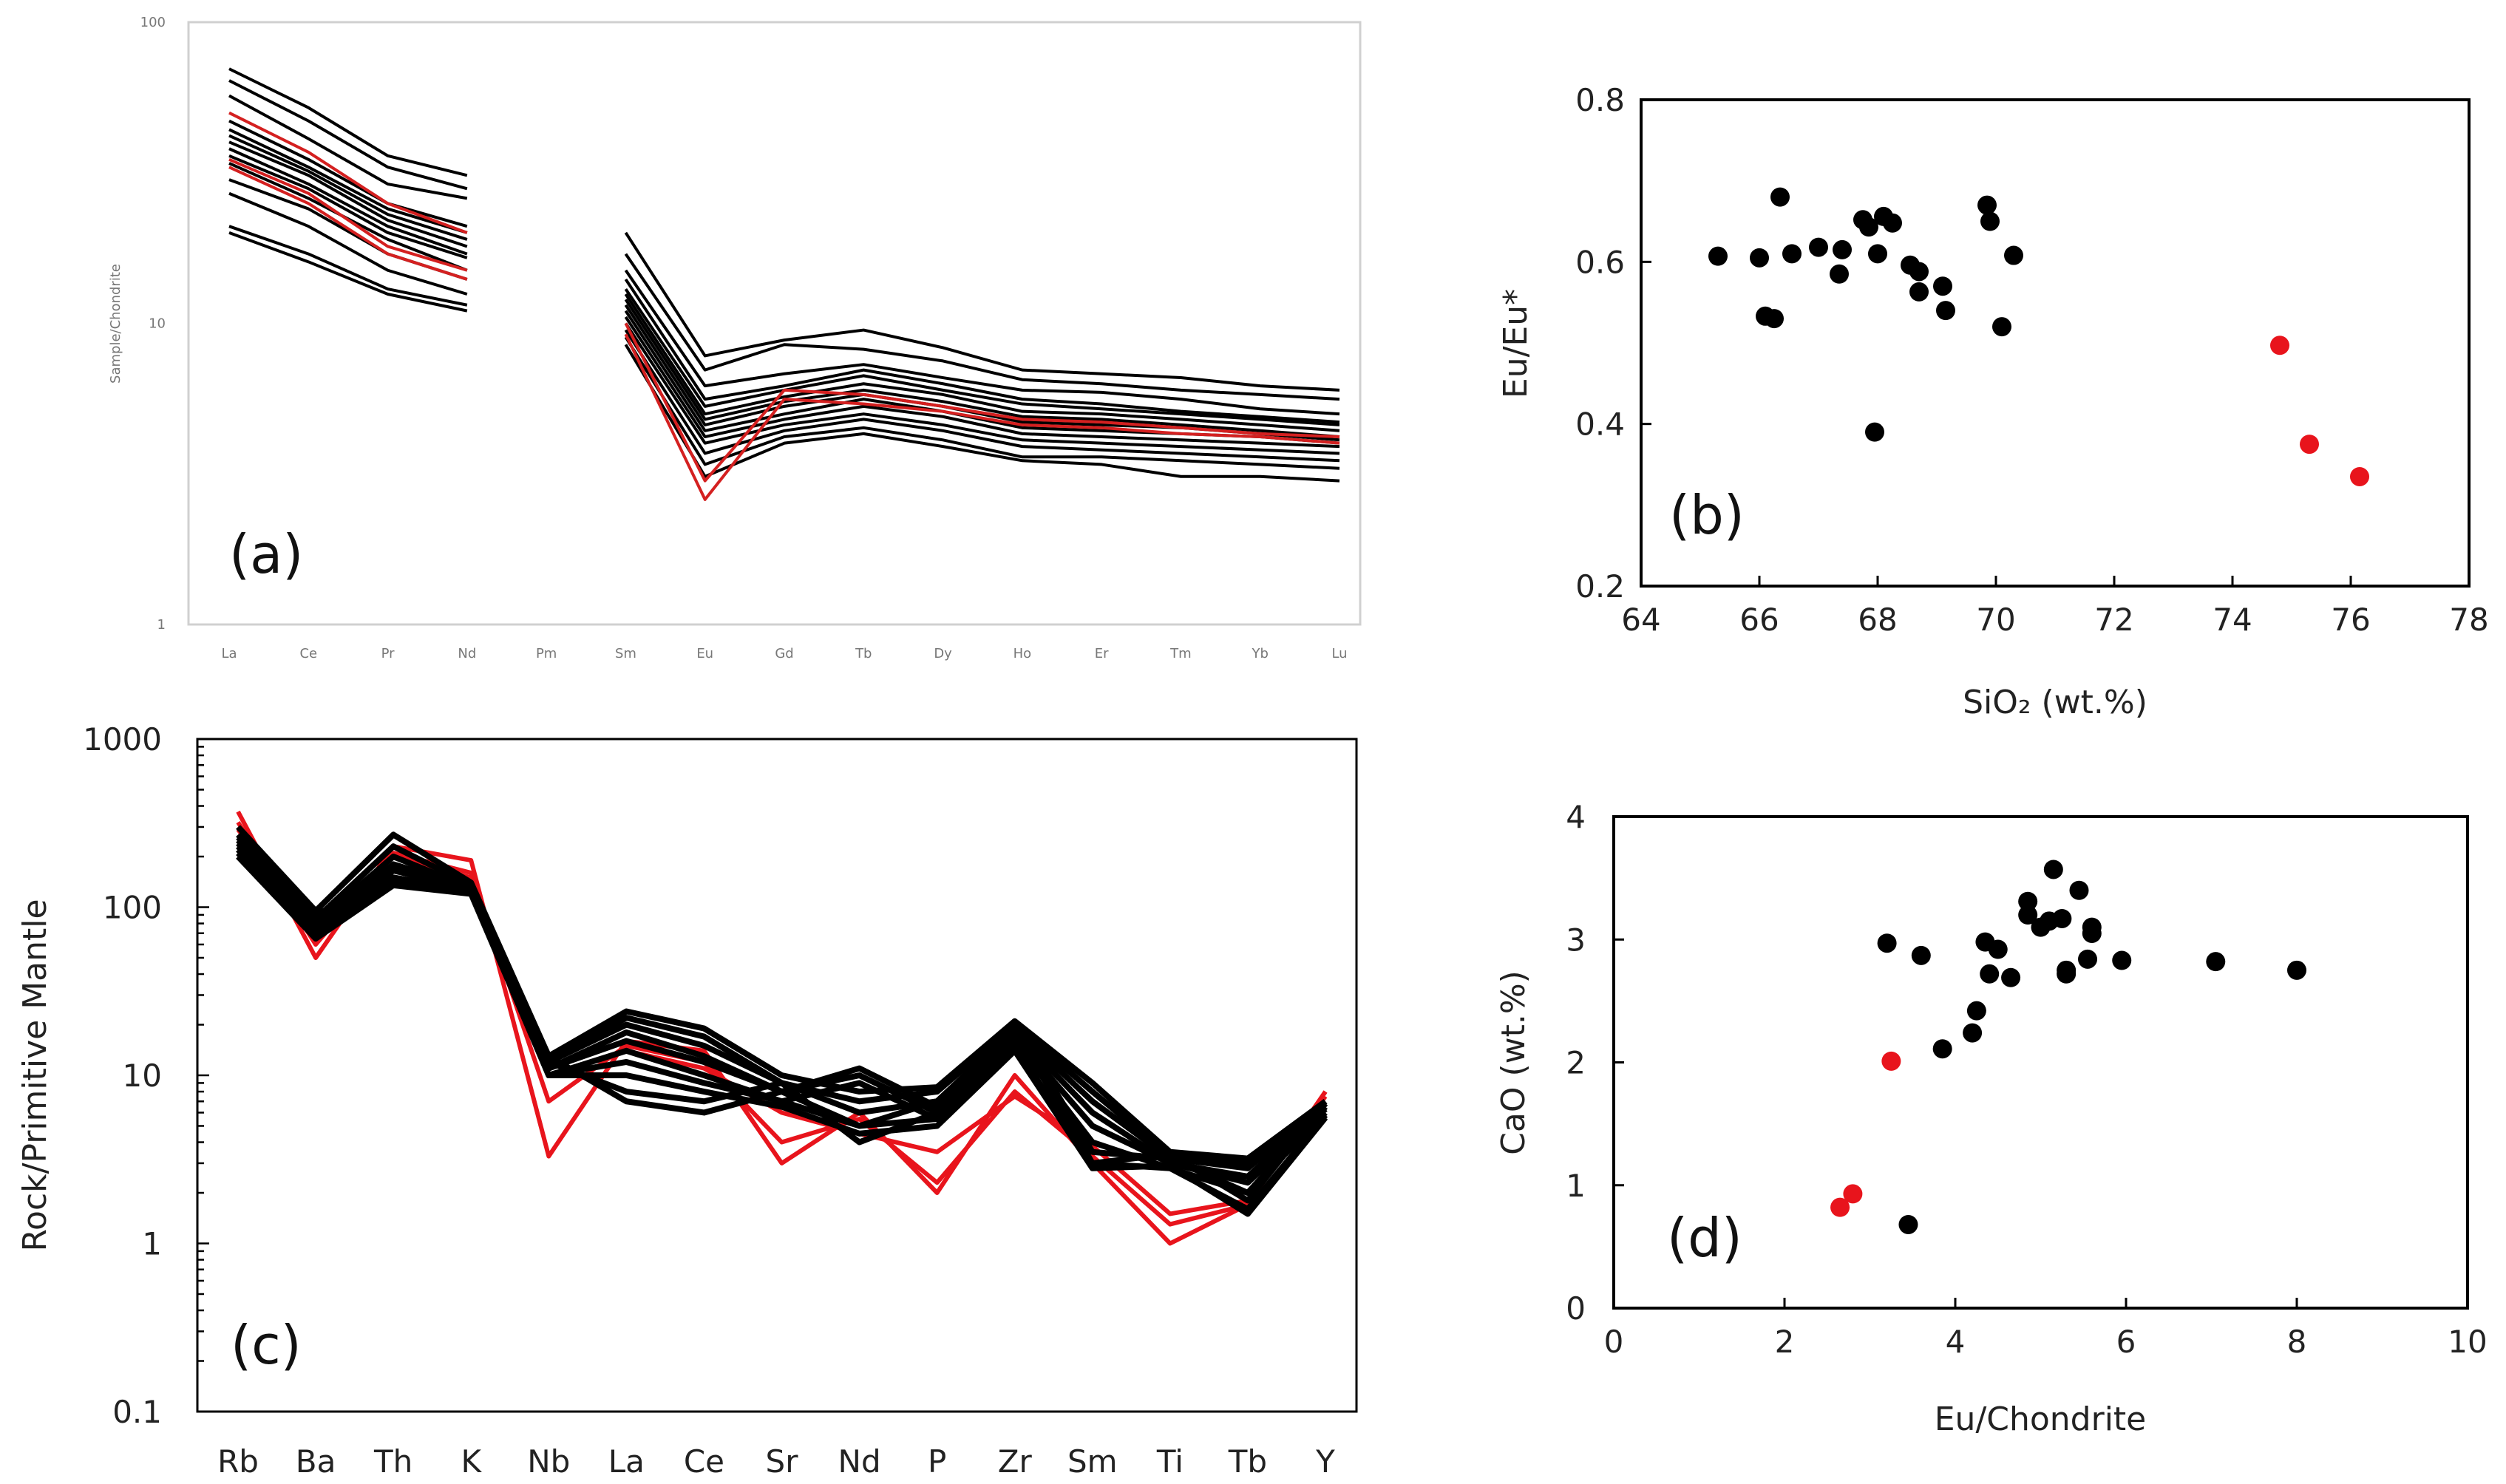 The width and height of the screenshot is (2506, 1484). I want to click on panel-a-x-tick-label: Eu, so click(705, 653).